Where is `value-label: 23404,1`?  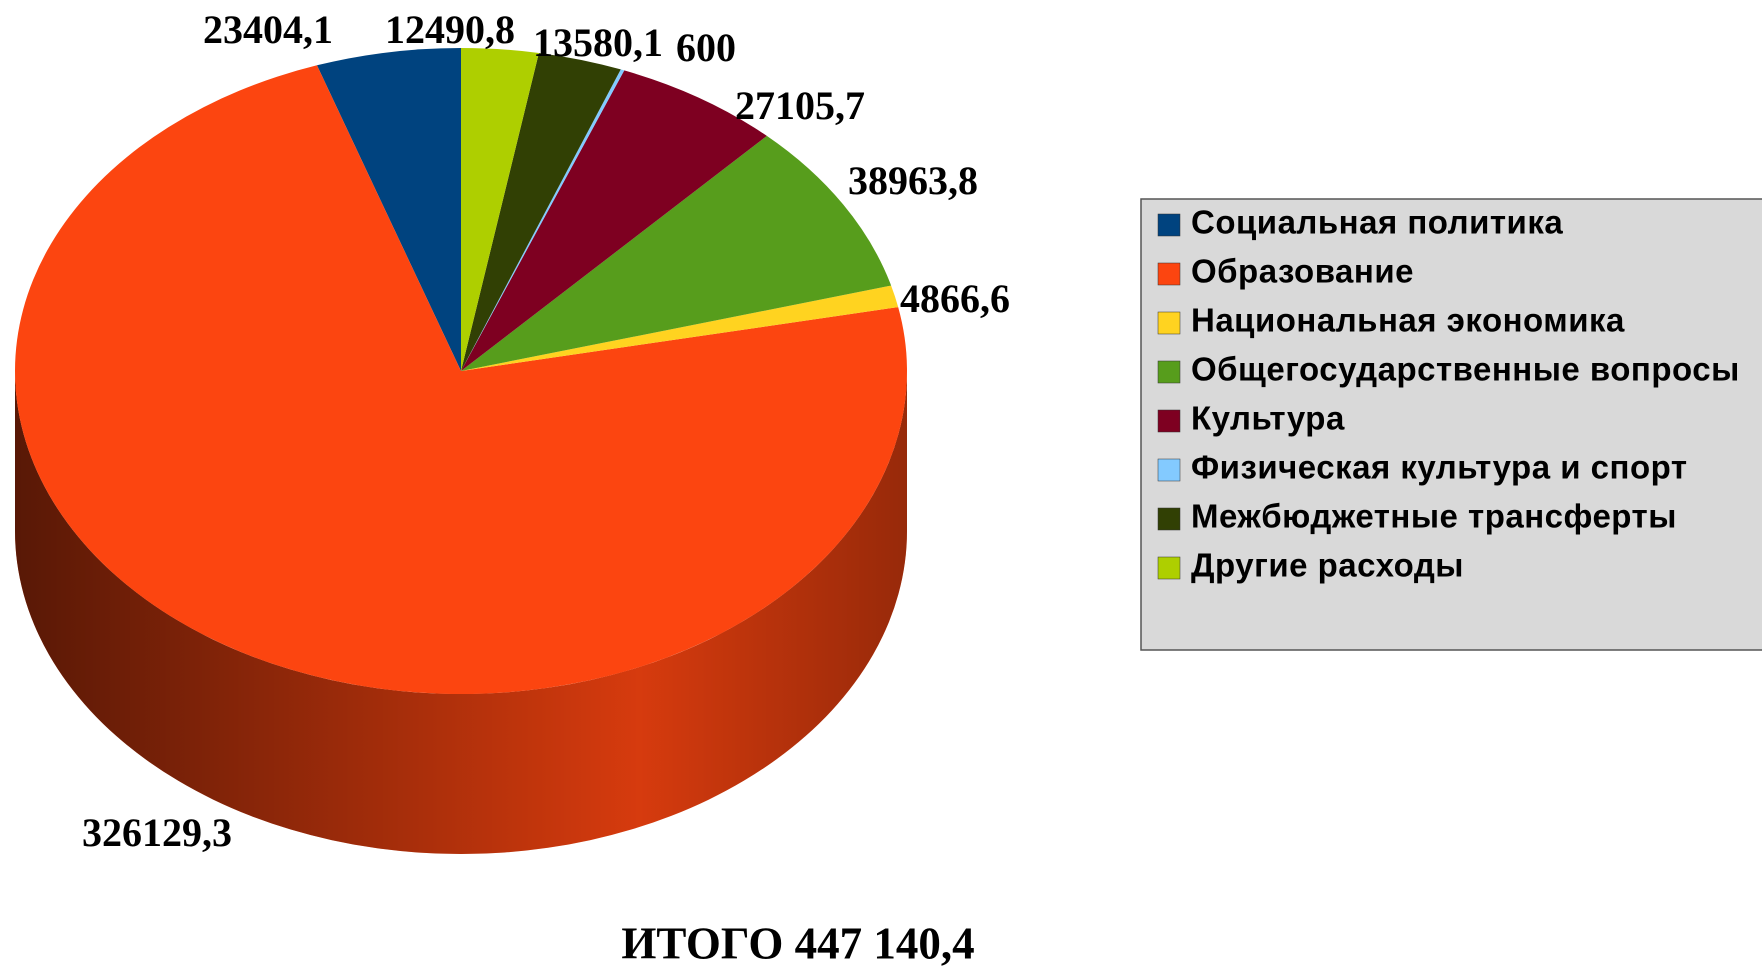
value-label: 23404,1 is located at coordinates (268, 29).